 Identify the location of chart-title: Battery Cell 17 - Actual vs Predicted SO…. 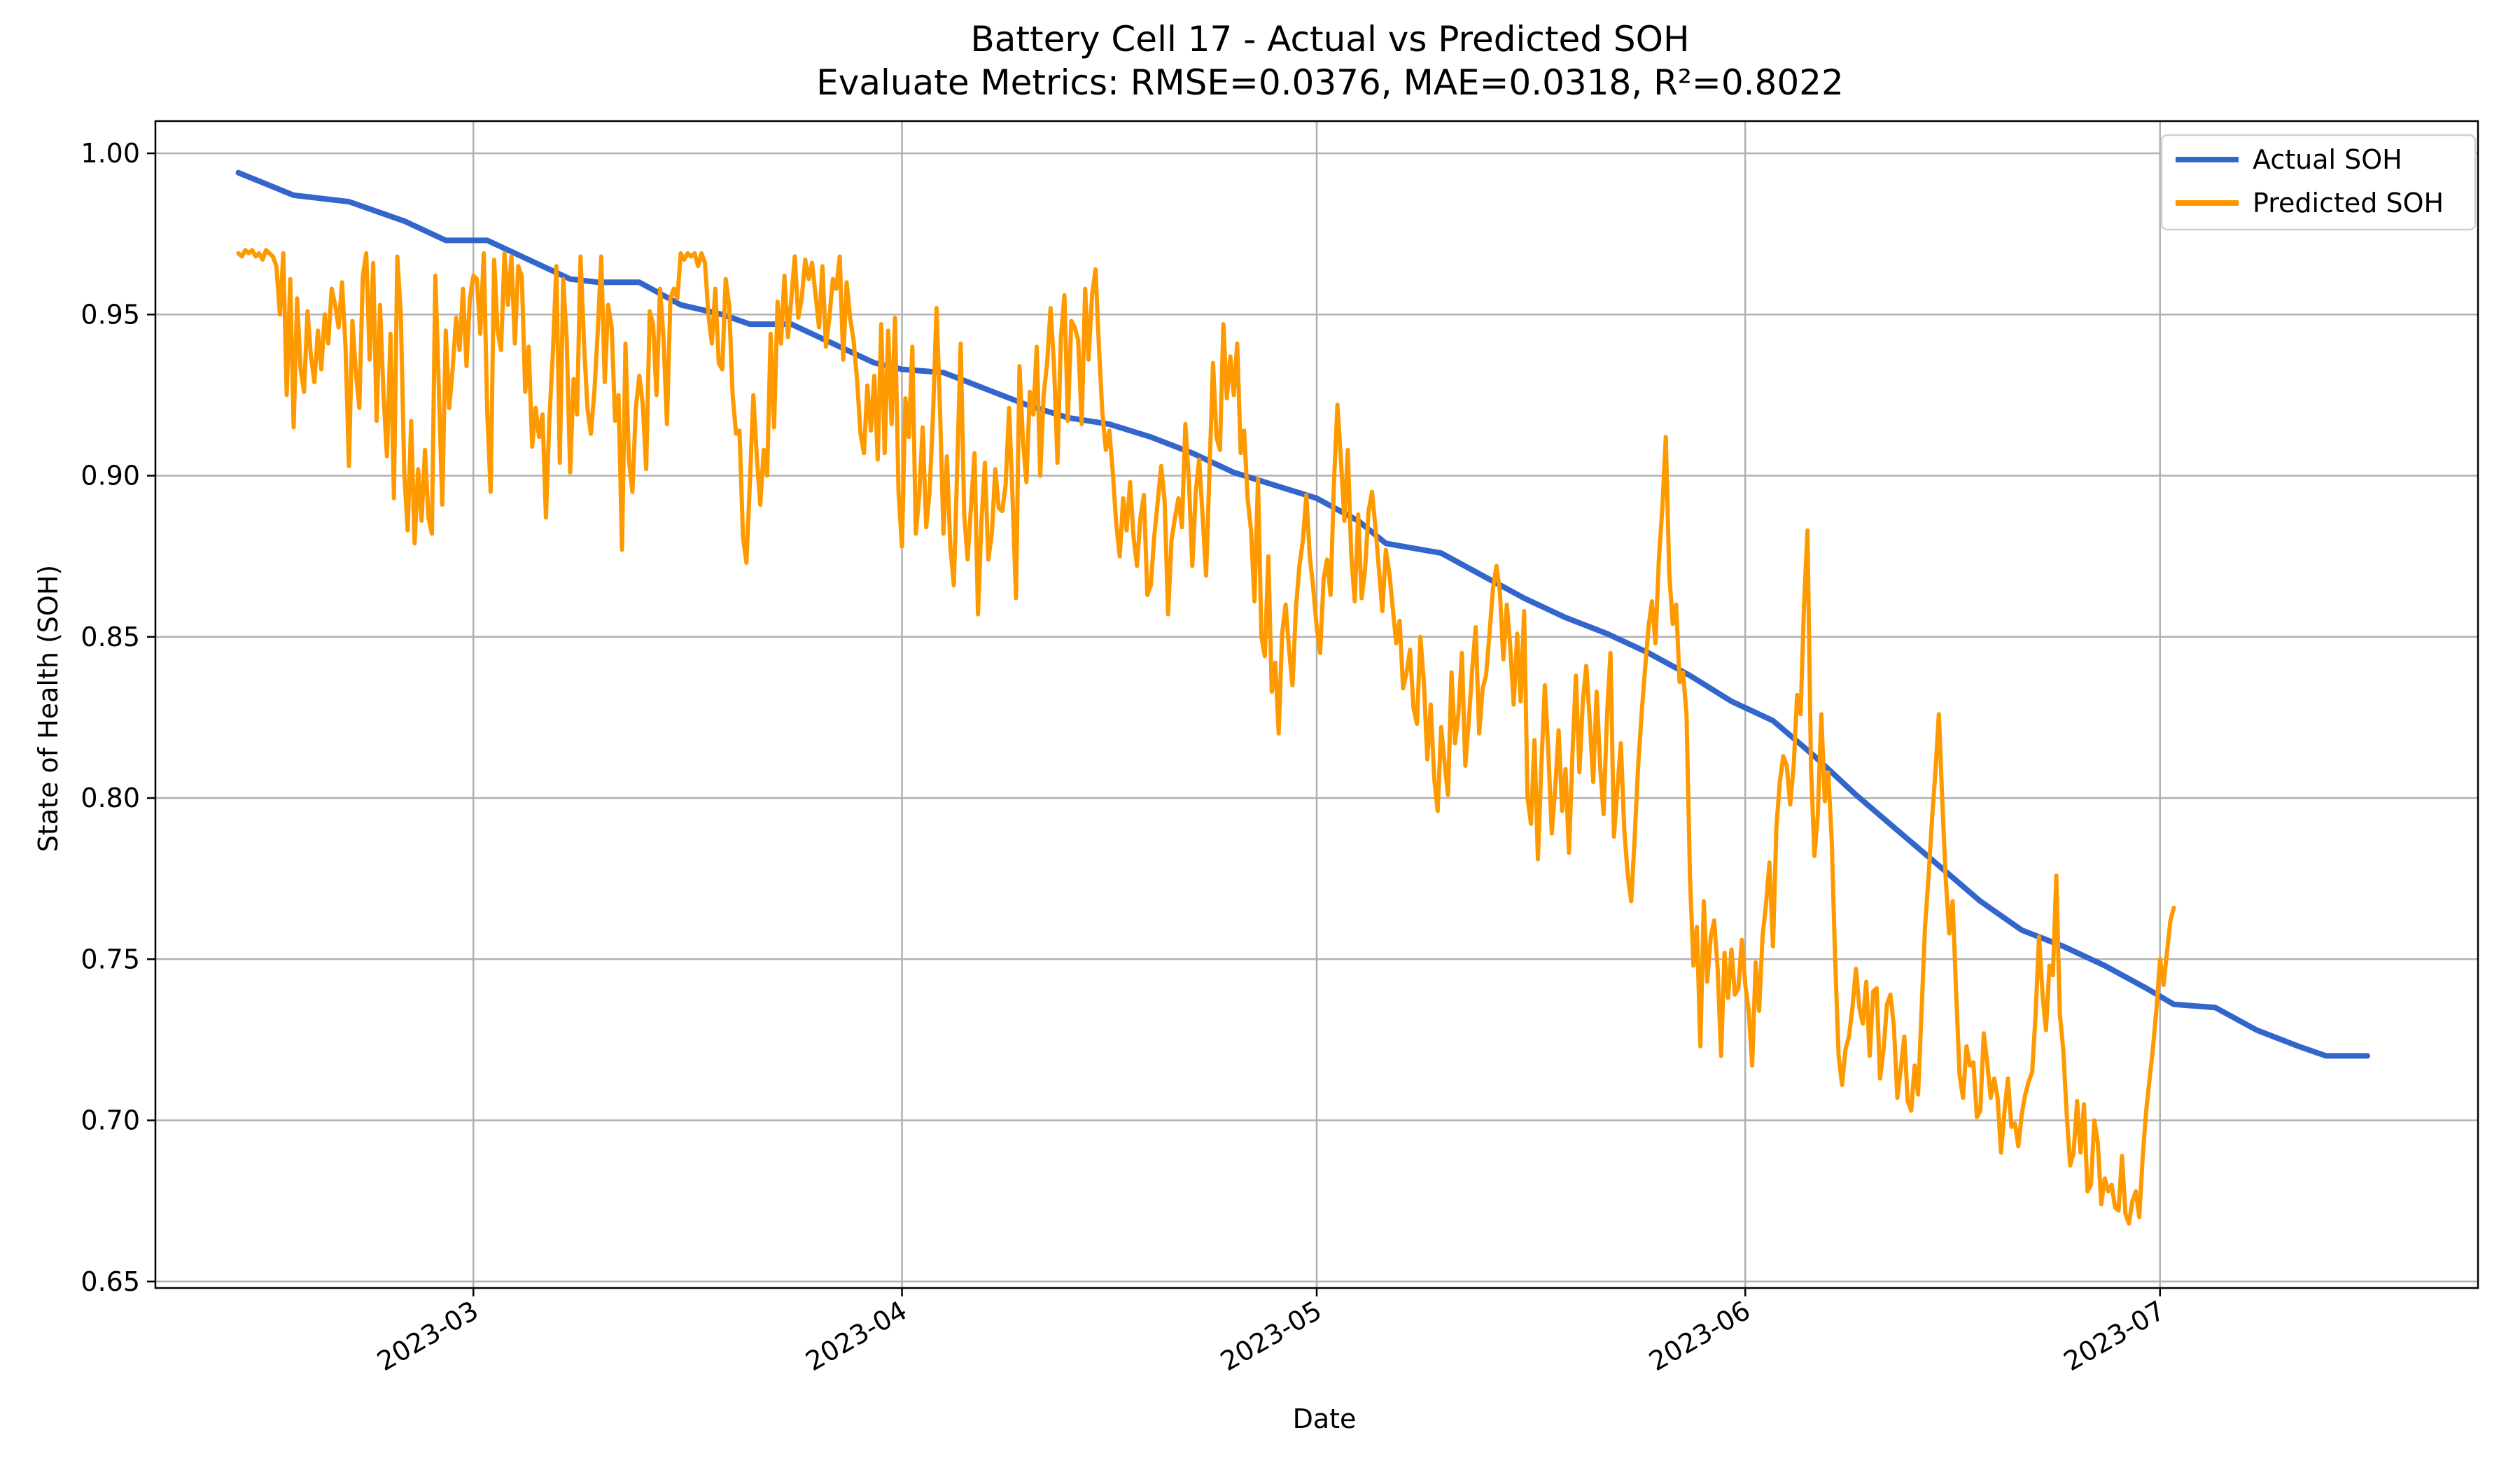
(1329, 39).